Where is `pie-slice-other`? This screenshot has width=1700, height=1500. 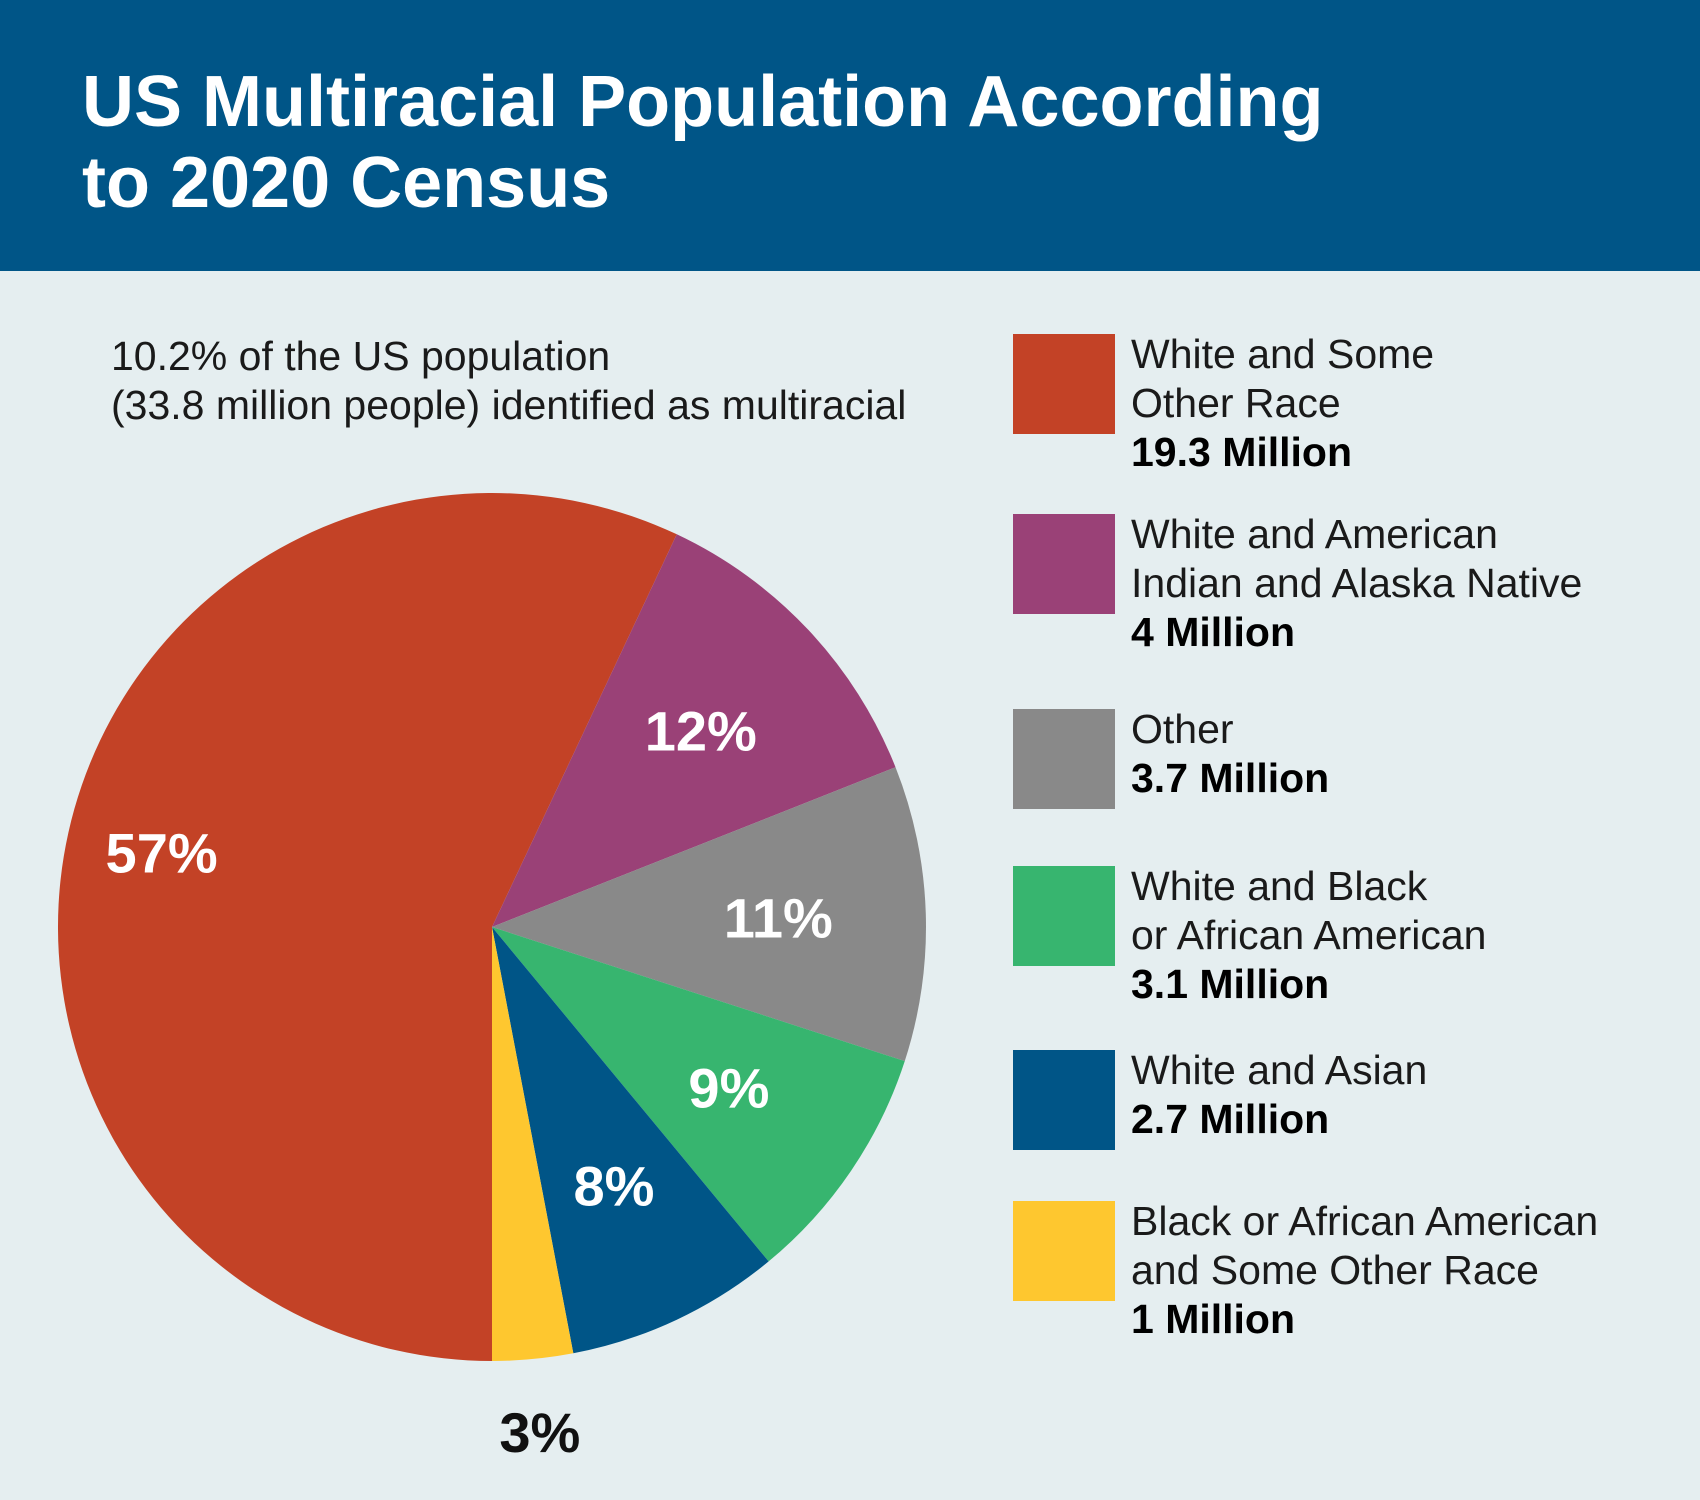 pie-slice-other is located at coordinates (709, 914).